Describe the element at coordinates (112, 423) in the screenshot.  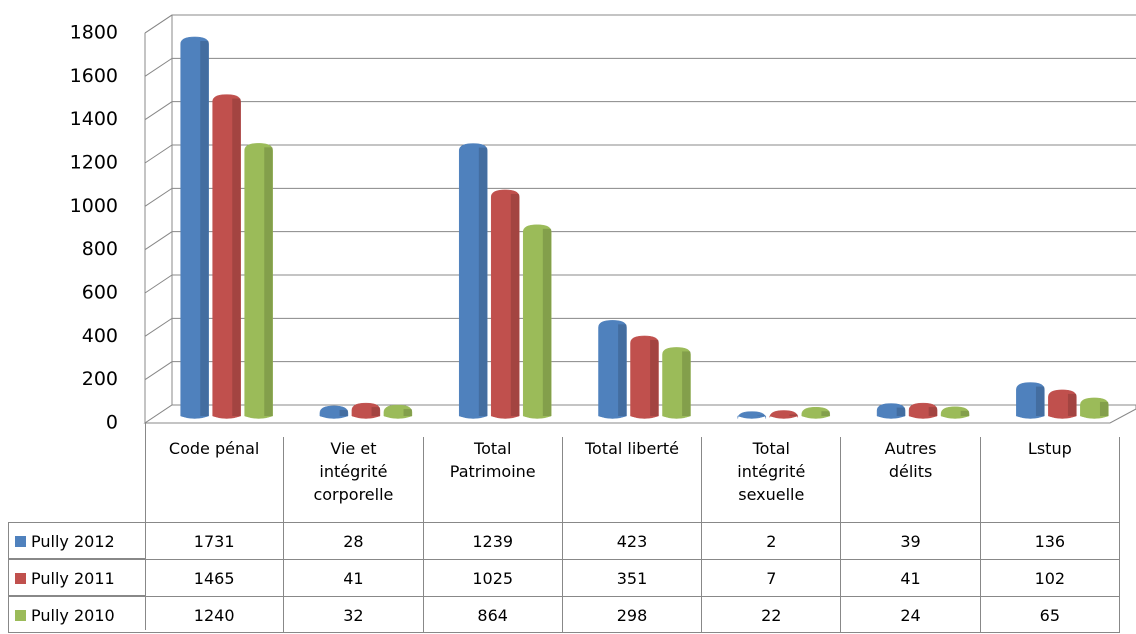
I see `y-tick-label: 0` at that location.